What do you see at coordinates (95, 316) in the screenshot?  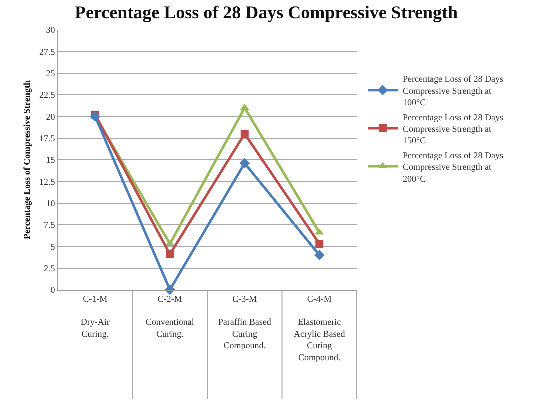 I see `category-label: C-1-M Dry-Air Curing.` at bounding box center [95, 316].